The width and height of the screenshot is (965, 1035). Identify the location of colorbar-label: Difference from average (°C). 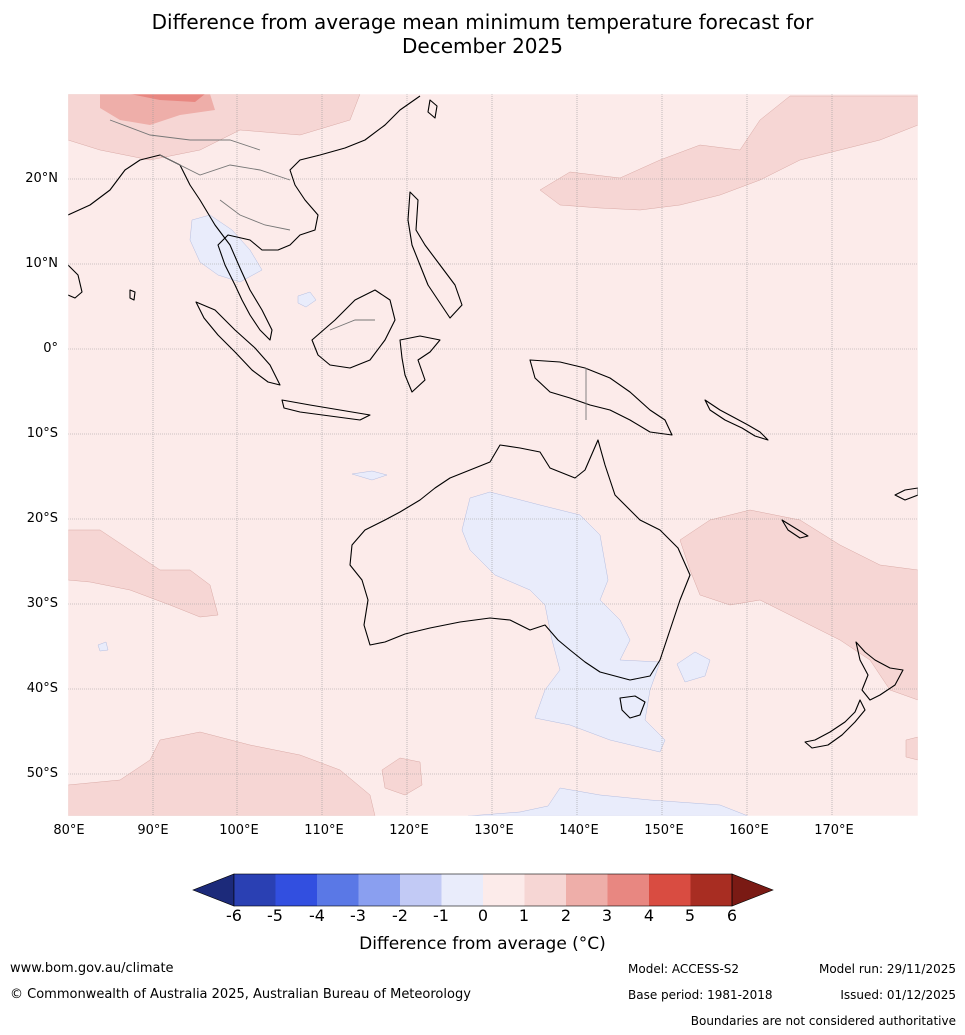
(482, 944).